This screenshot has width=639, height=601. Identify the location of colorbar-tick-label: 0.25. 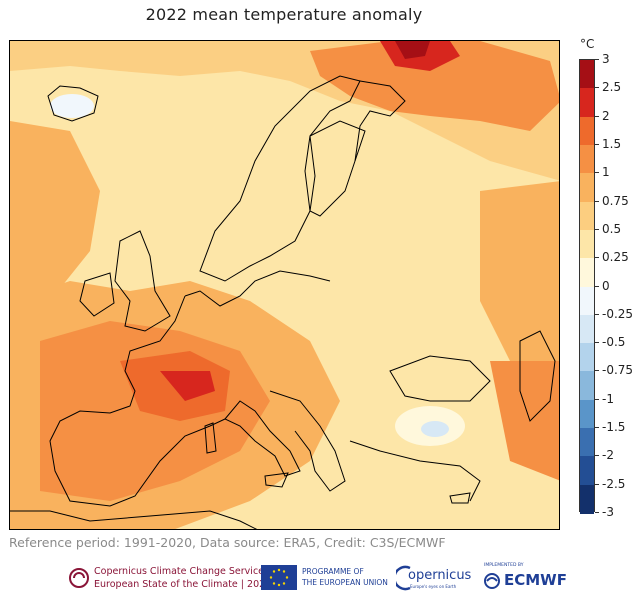
(615, 257).